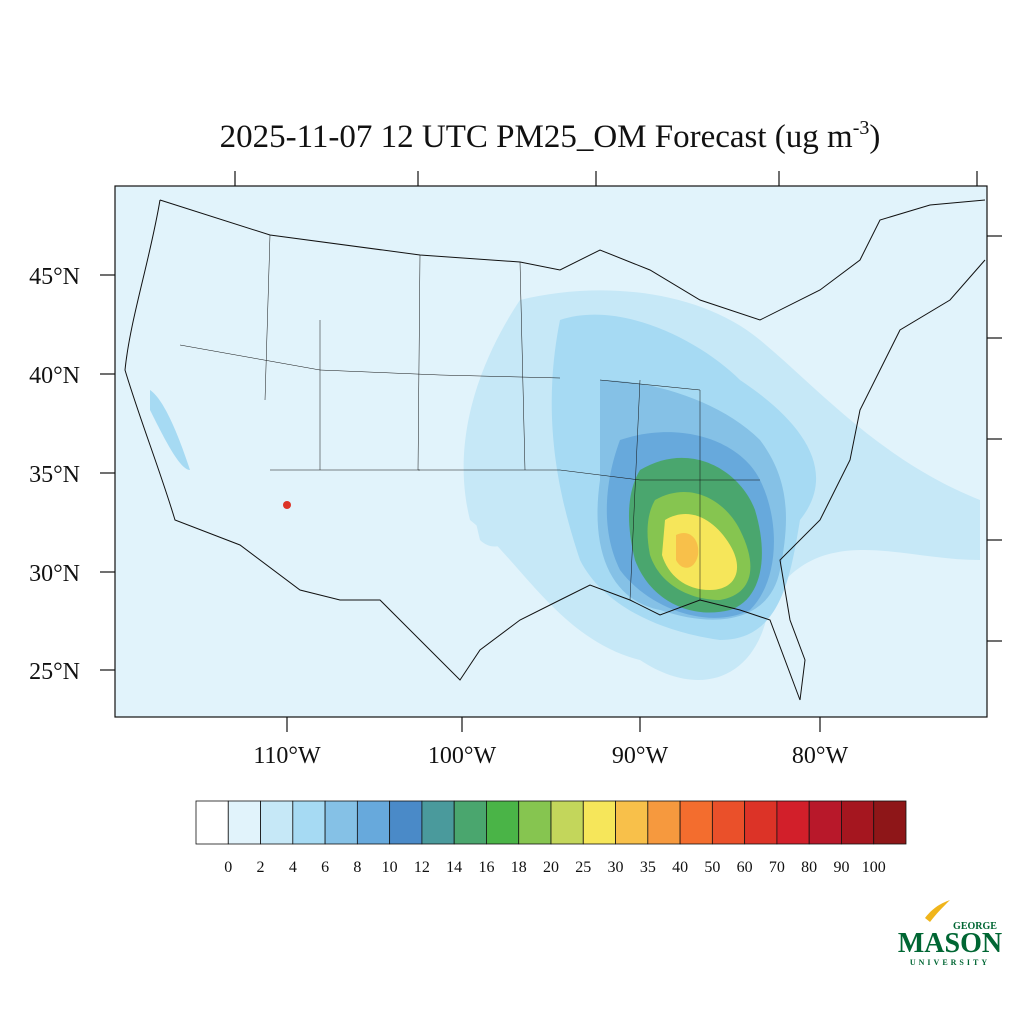  I want to click on colorbar-label: 30, so click(616, 867).